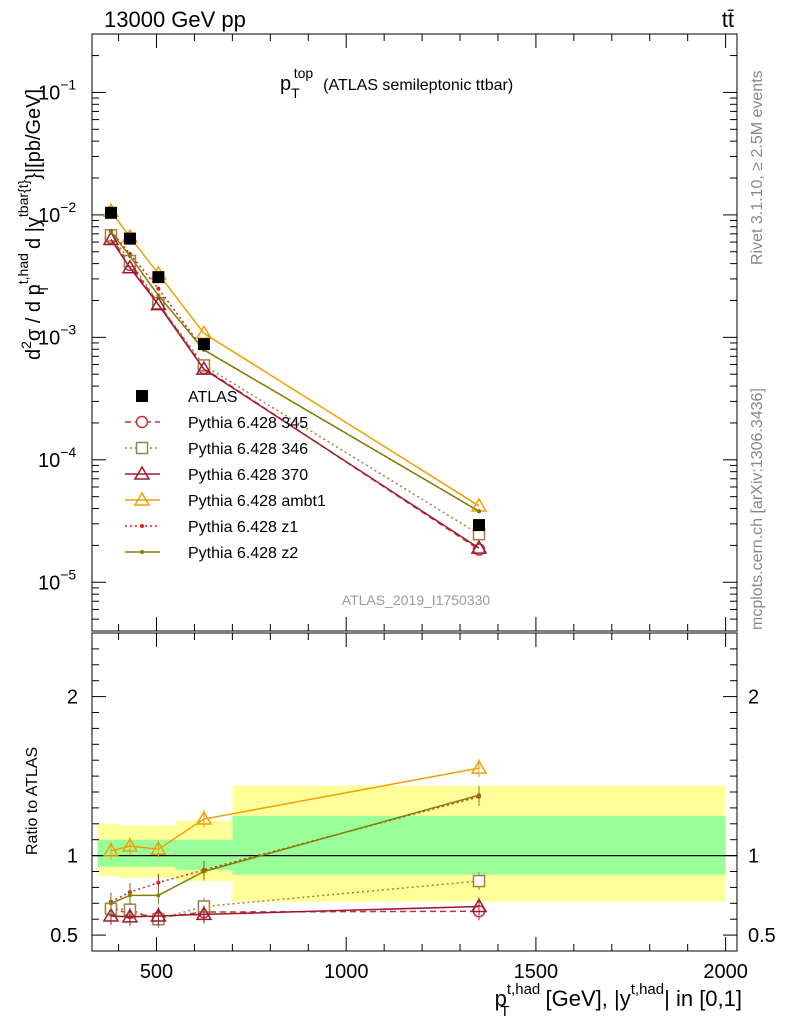 The height and width of the screenshot is (1024, 786). I want to click on watermark: ATLAS_2019_I1750330, so click(416, 600).